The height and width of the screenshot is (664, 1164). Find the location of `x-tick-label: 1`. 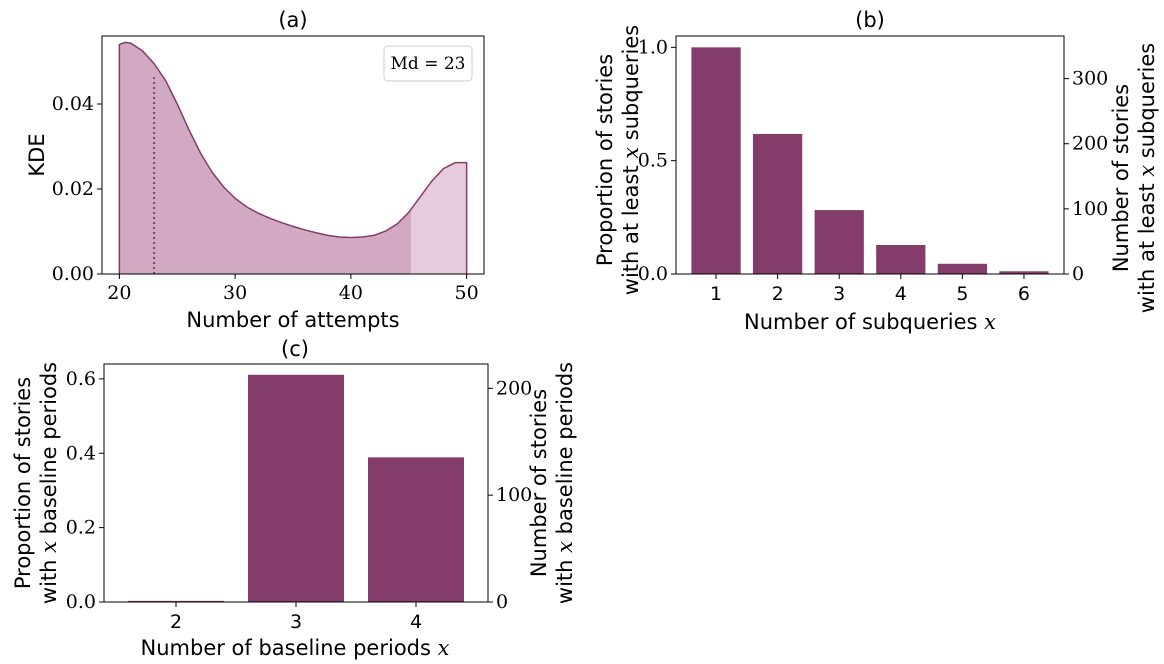

x-tick-label: 1 is located at coordinates (716, 294).